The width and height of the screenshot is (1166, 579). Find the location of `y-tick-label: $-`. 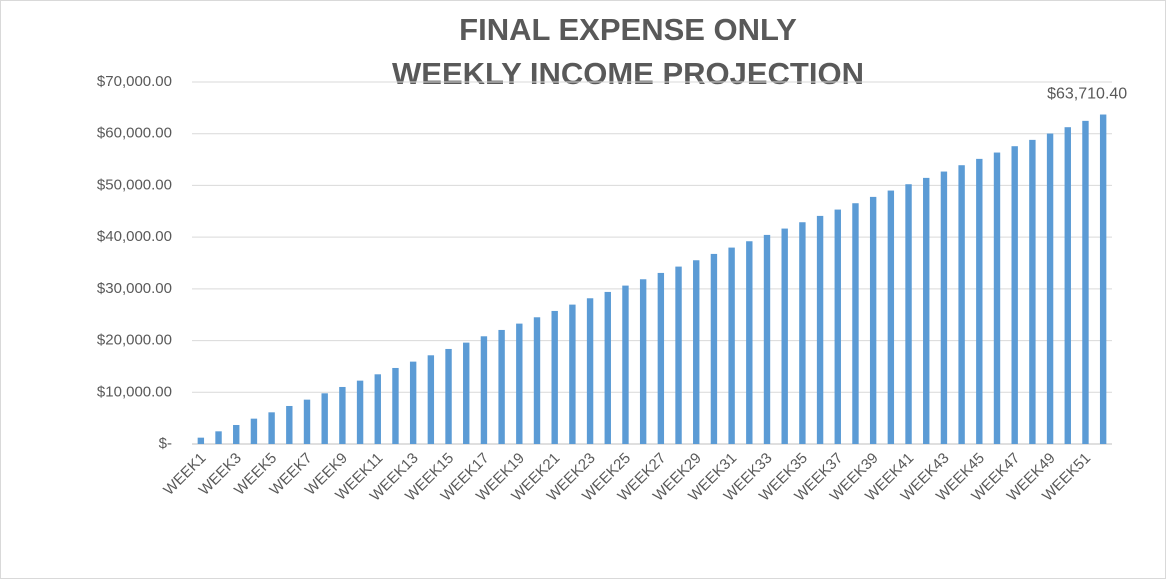

y-tick-label: $- is located at coordinates (165, 443).